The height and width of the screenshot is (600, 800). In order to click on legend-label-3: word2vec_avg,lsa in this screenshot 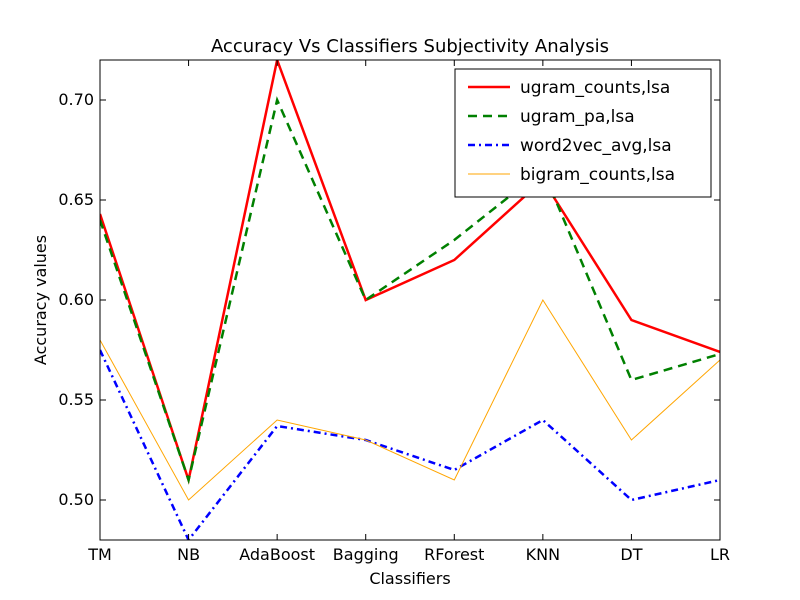, I will do `click(596, 146)`.